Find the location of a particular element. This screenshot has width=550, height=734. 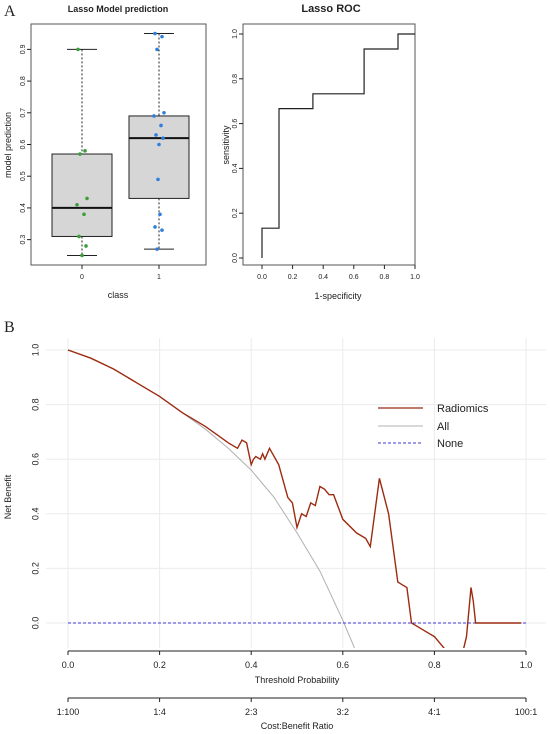

cost-benefit-tick-label: 2:3 is located at coordinates (251, 712).